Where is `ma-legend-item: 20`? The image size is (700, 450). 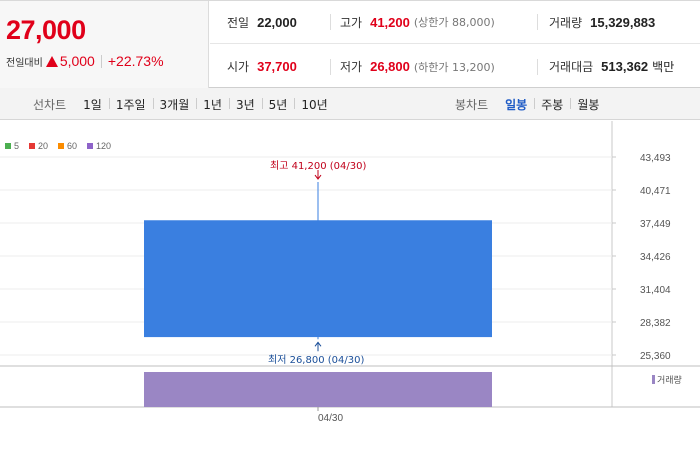 ma-legend-item: 20 is located at coordinates (38, 146).